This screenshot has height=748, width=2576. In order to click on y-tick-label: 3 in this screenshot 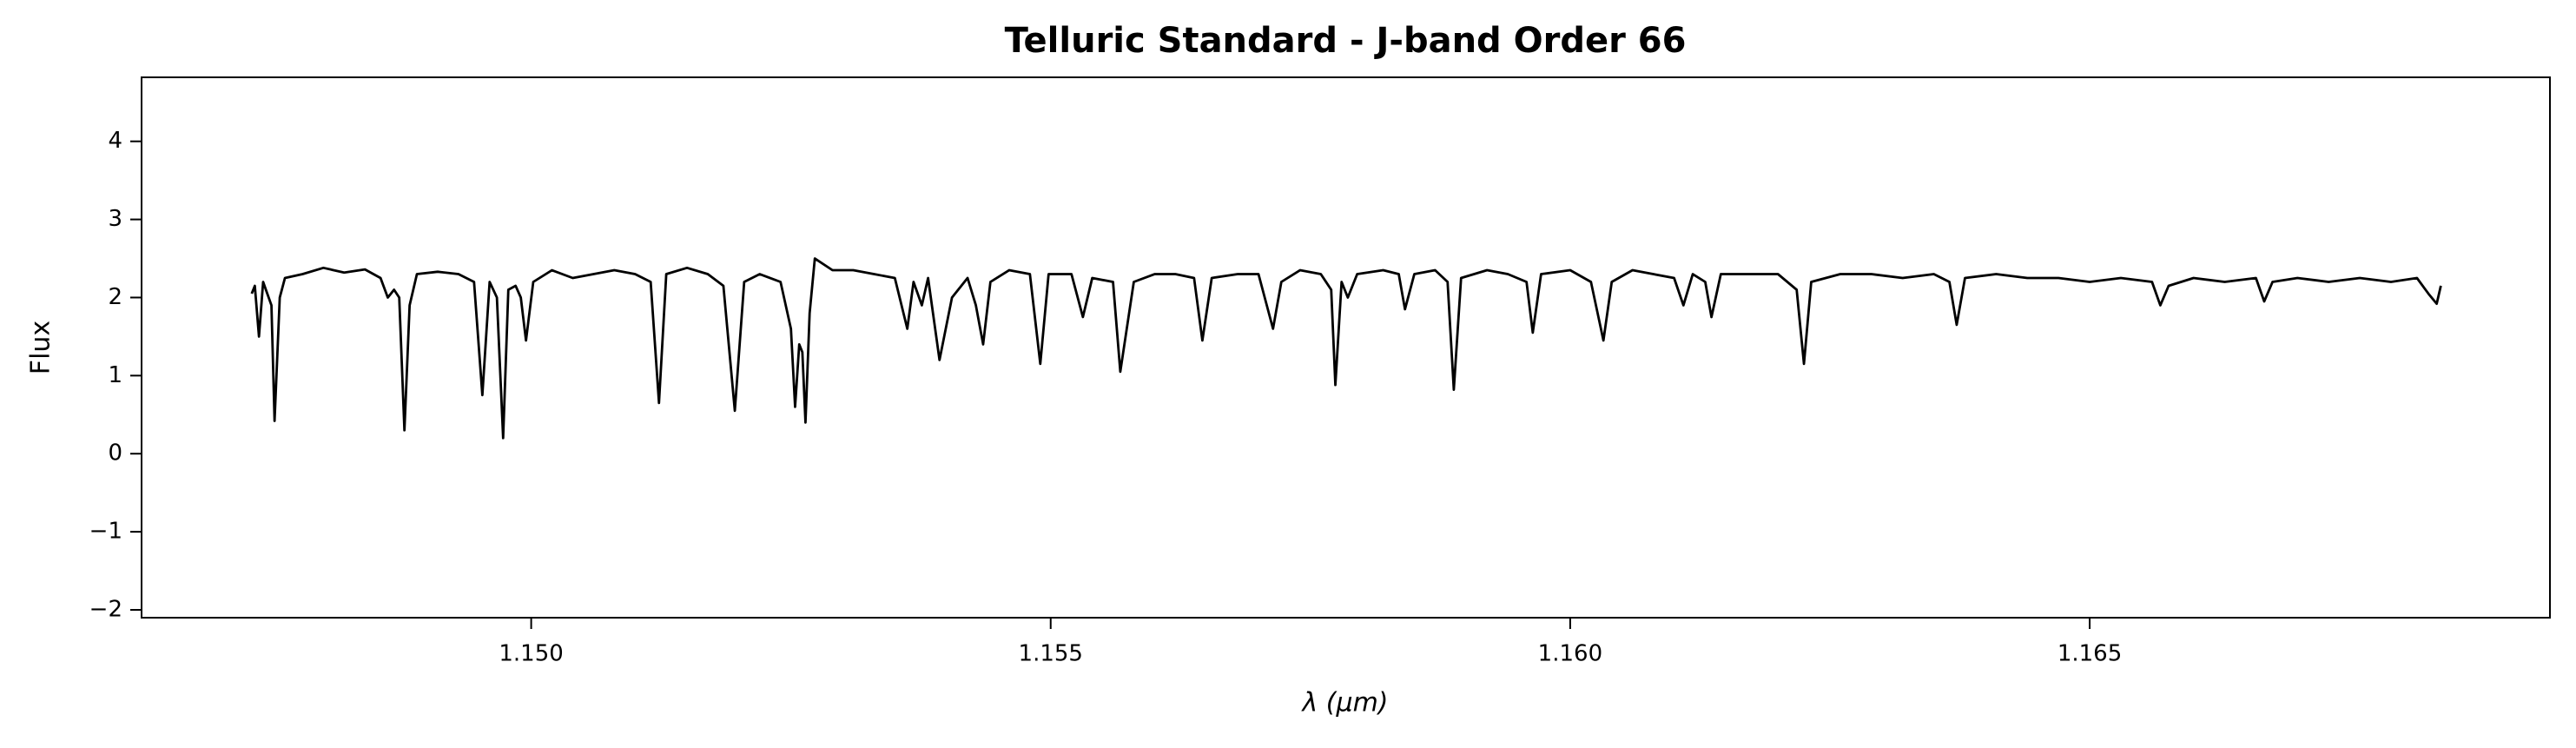, I will do `click(115, 219)`.